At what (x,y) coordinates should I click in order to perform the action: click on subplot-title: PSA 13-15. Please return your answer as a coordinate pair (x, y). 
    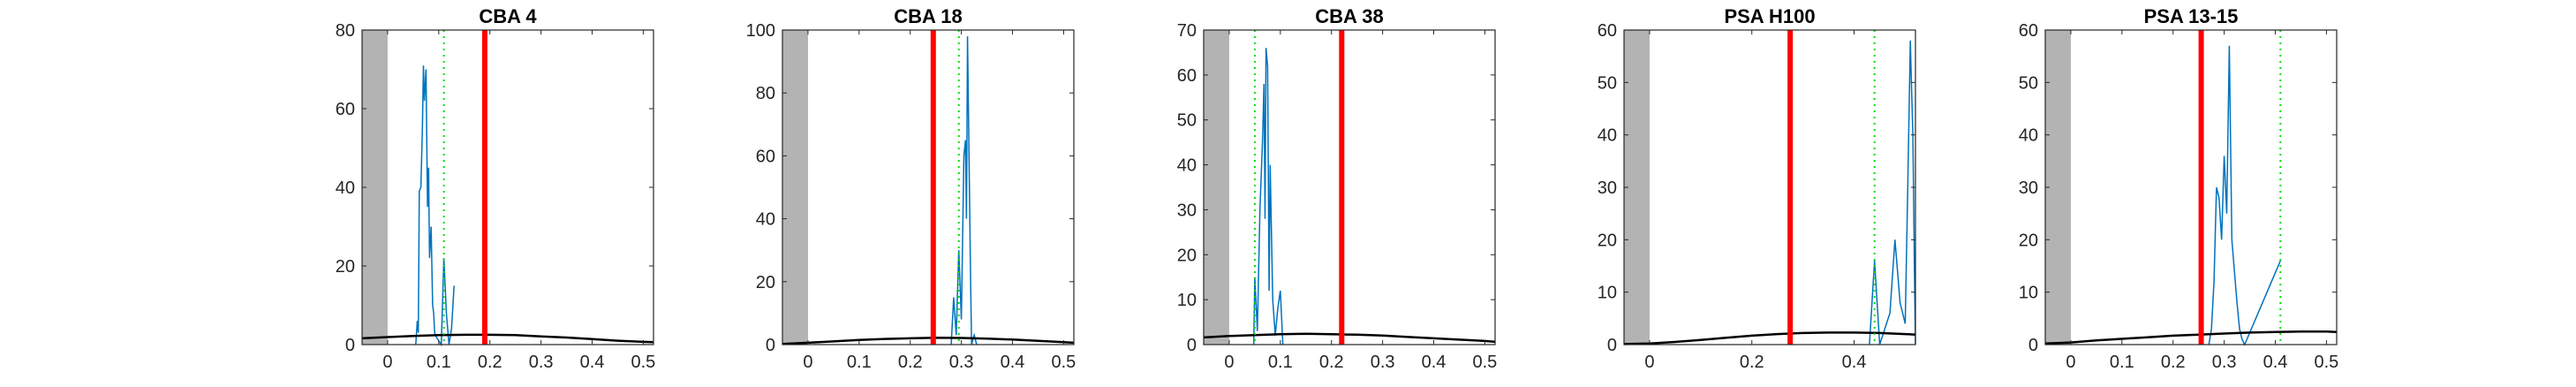
    Looking at the image, I should click on (2191, 16).